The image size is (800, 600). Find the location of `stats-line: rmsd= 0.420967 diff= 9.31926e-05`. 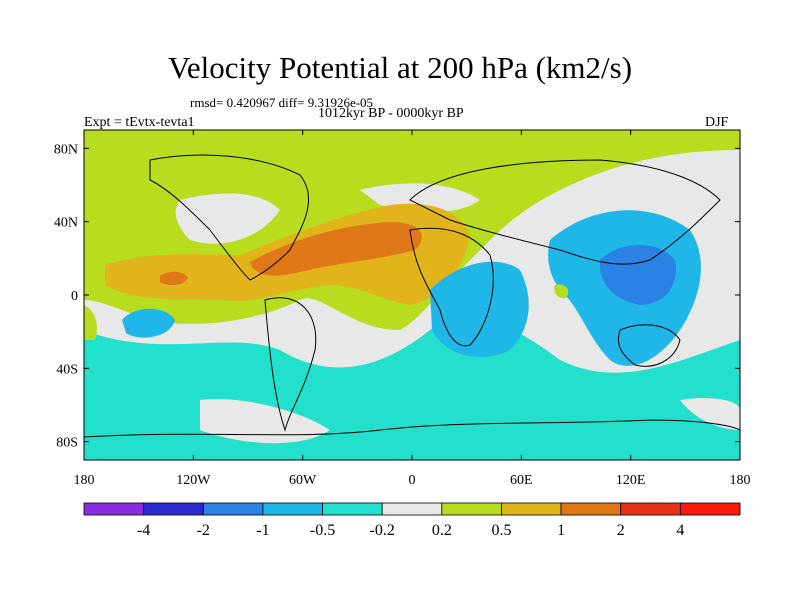

stats-line: rmsd= 0.420967 diff= 9.31926e-05 is located at coordinates (282, 102).